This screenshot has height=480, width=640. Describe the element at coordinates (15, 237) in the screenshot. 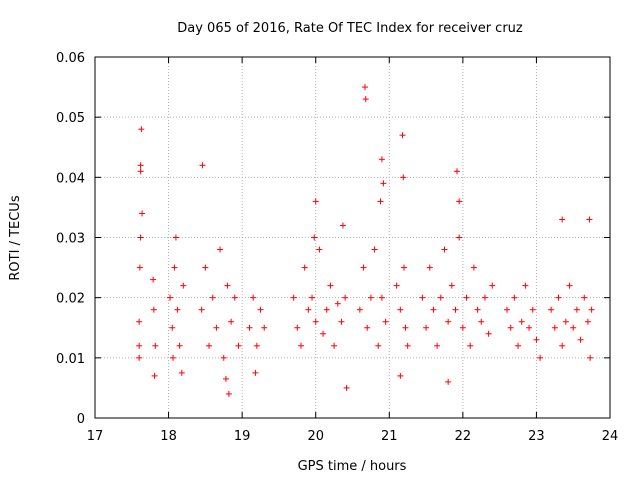

I see `y-axis-label: ROTI / TECUs` at that location.